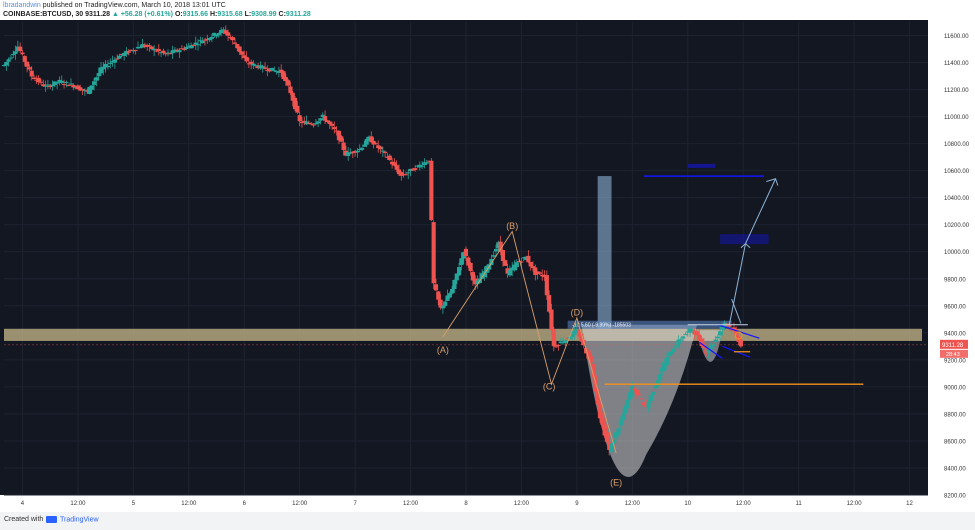 The image size is (975, 530). I want to click on measure-label-bg, so click(649, 324).